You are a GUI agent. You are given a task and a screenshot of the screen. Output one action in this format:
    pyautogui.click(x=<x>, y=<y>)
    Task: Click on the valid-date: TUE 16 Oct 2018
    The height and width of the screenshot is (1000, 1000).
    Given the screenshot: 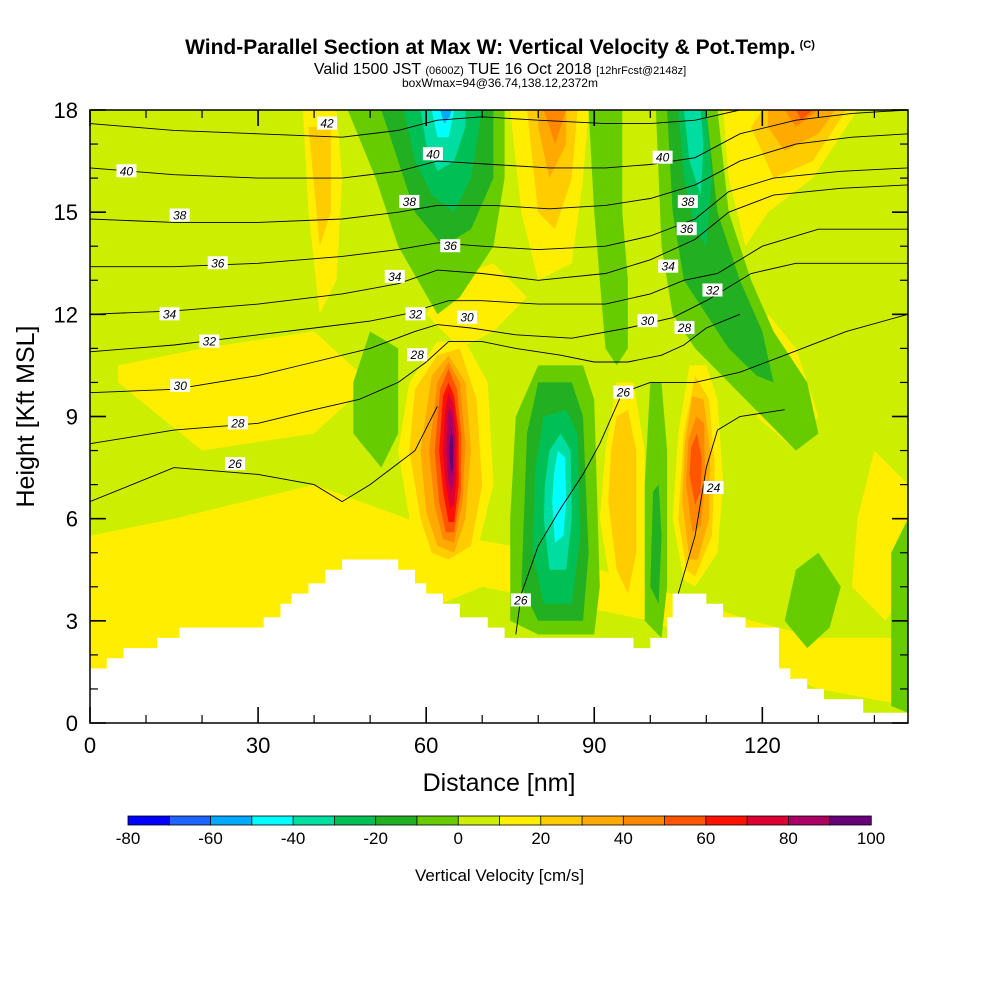 What is the action you would take?
    pyautogui.click(x=530, y=69)
    